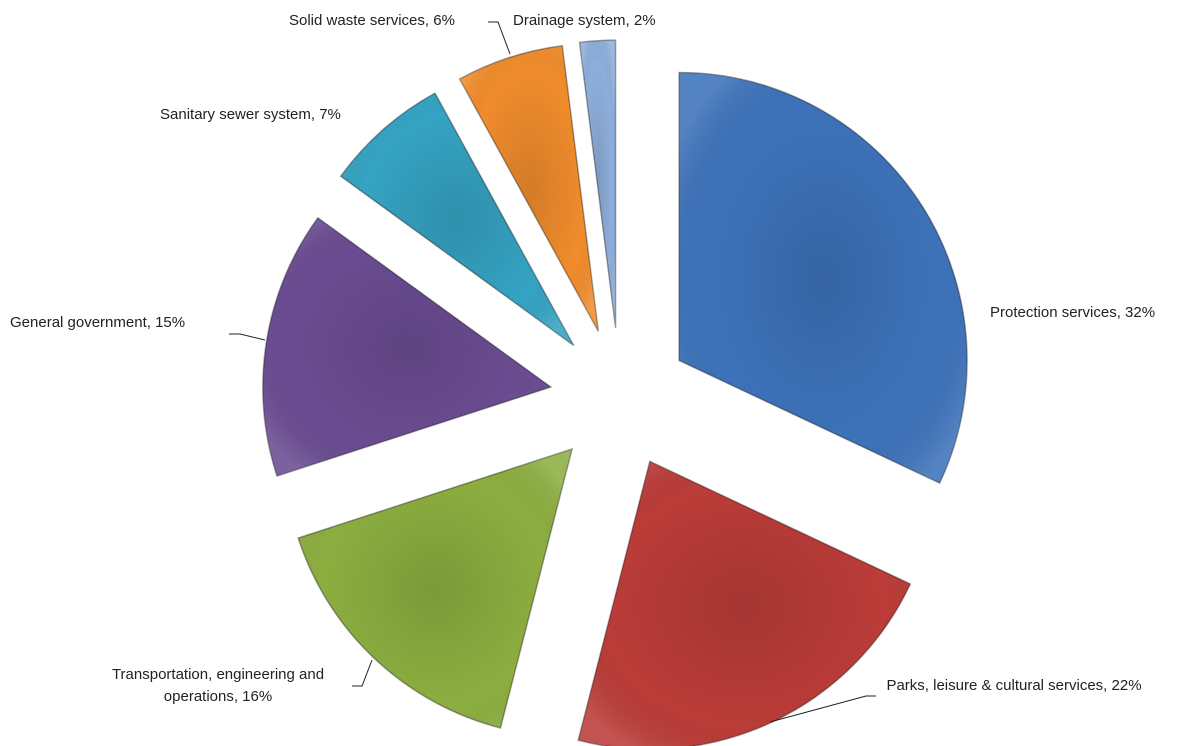 Image resolution: width=1197 pixels, height=746 pixels. Describe the element at coordinates (584, 20) in the screenshot. I see `slice-label: Drainage system, 2%` at that location.